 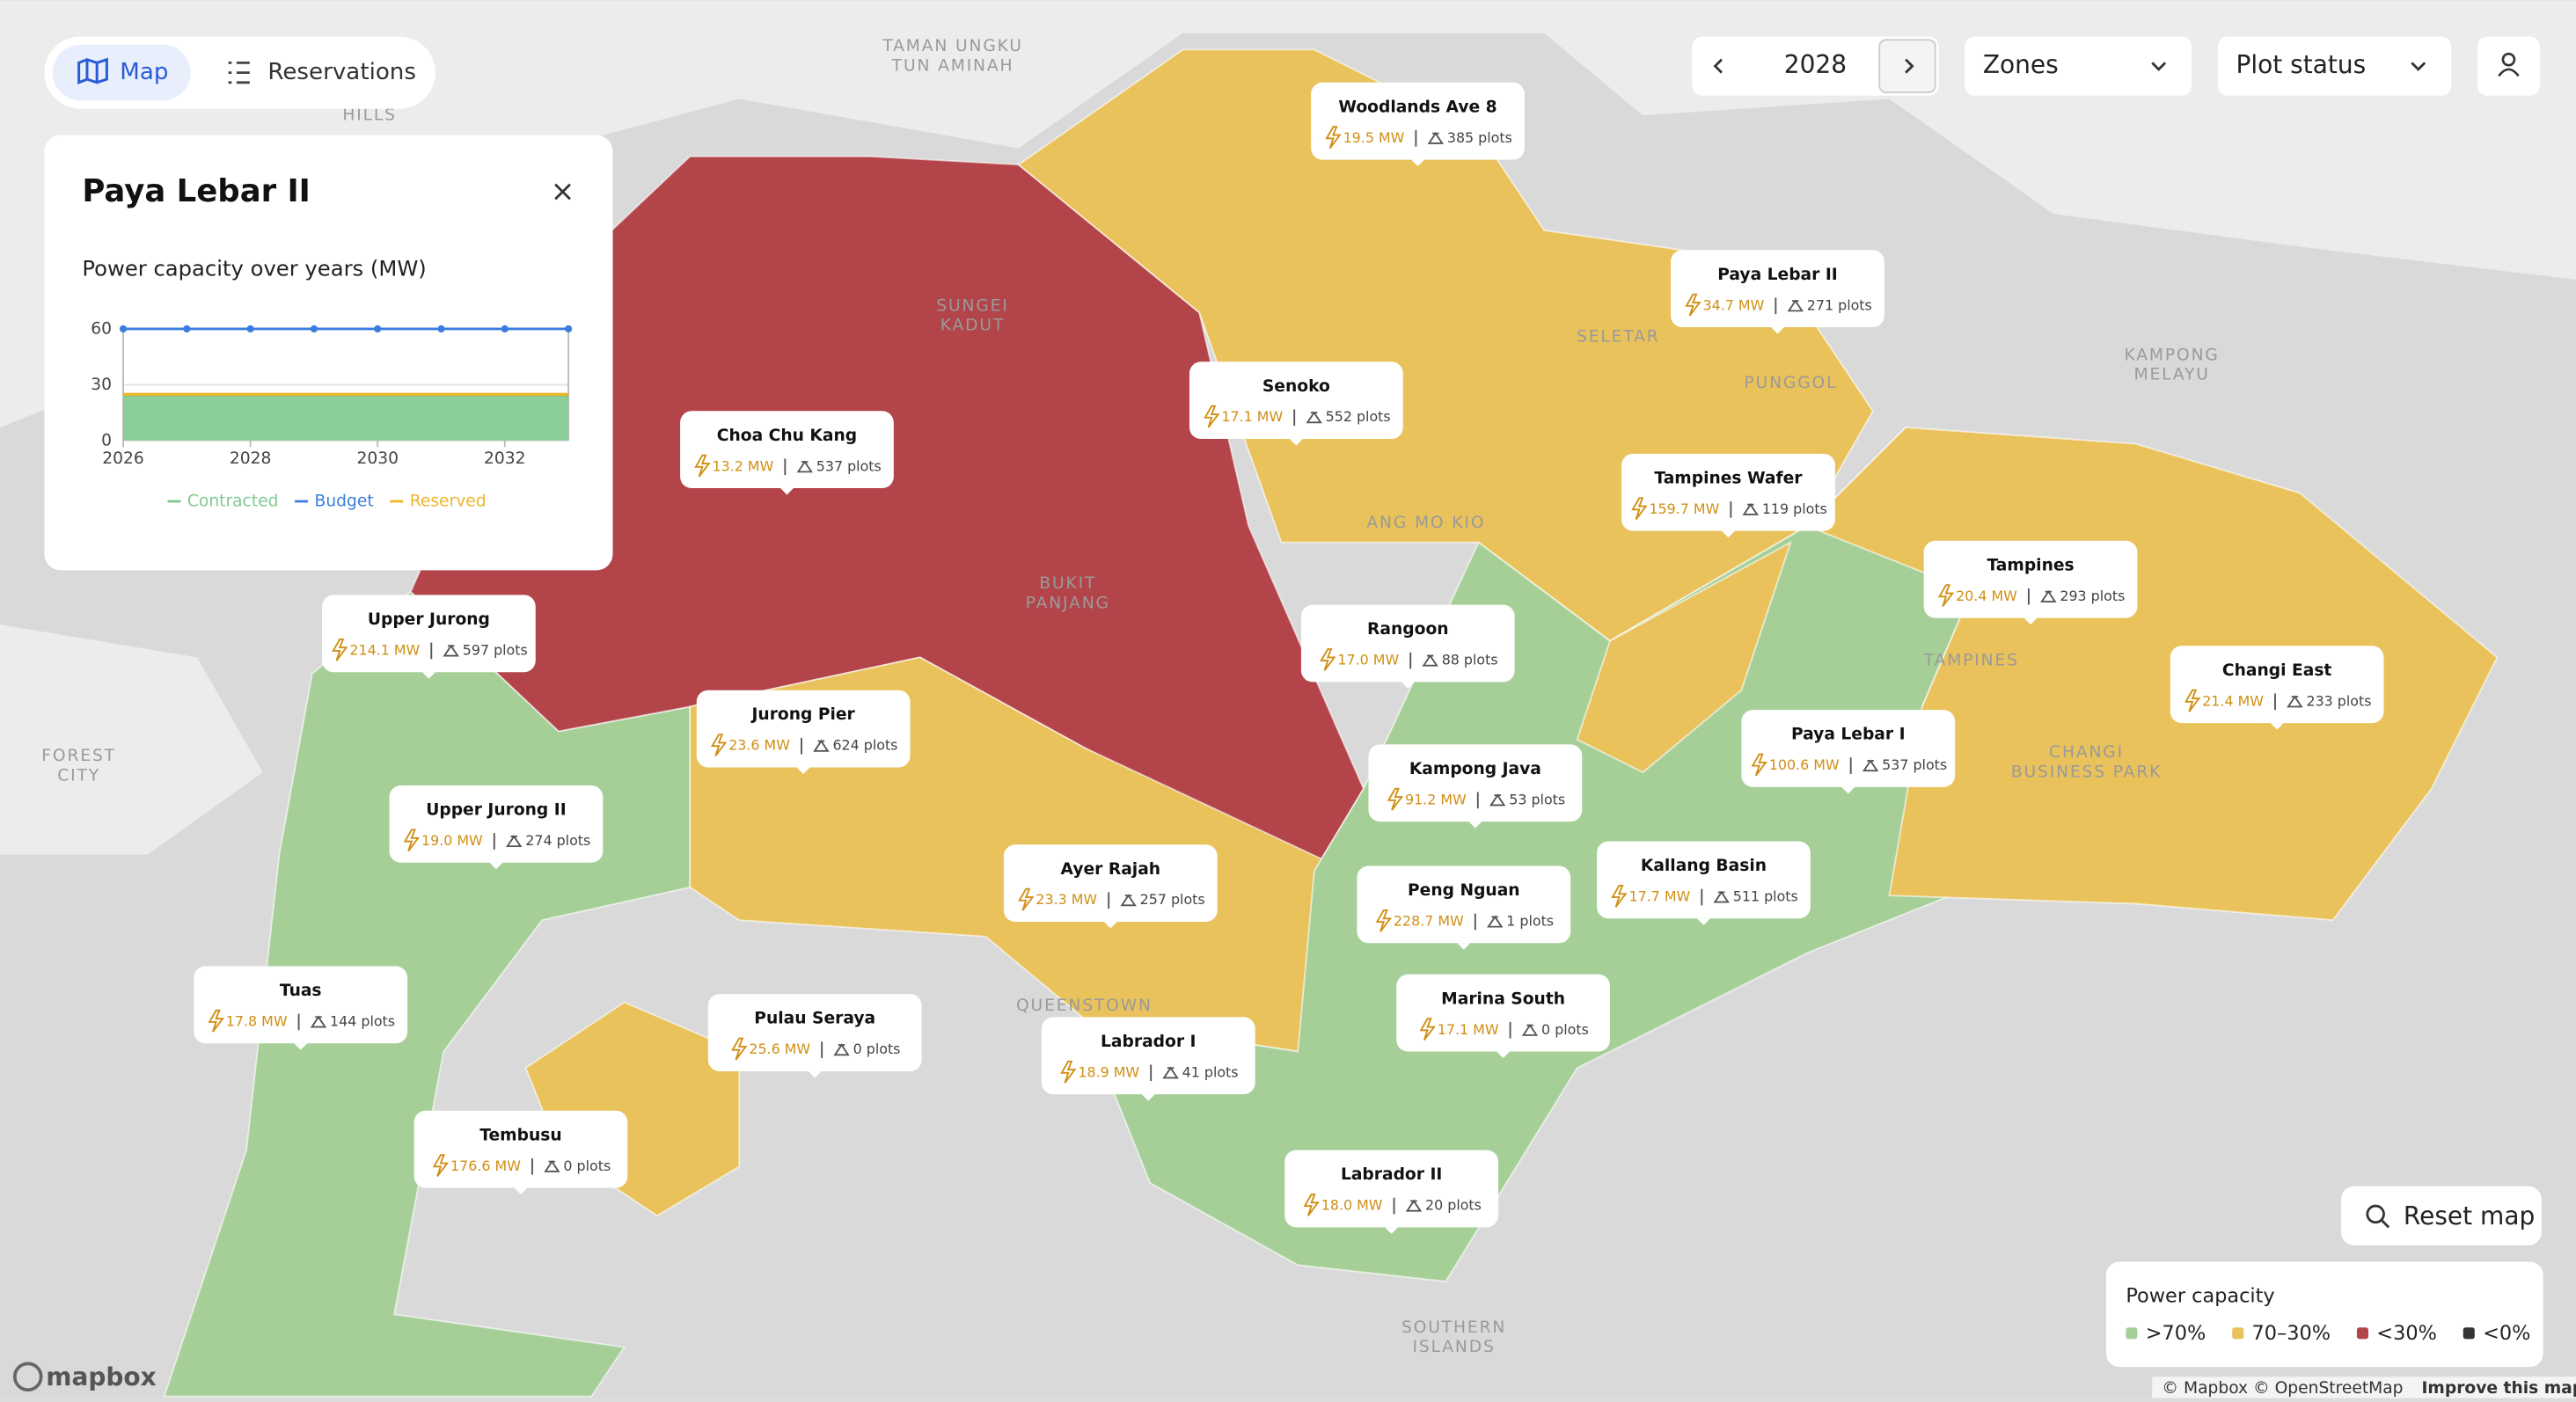 I want to click on tab: Reservations, so click(x=341, y=72).